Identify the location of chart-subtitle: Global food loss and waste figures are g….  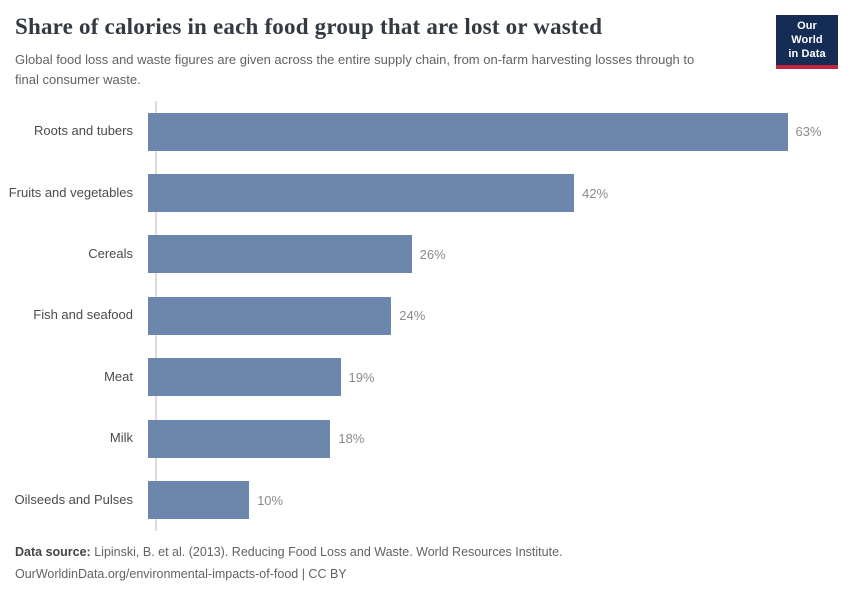
(355, 69).